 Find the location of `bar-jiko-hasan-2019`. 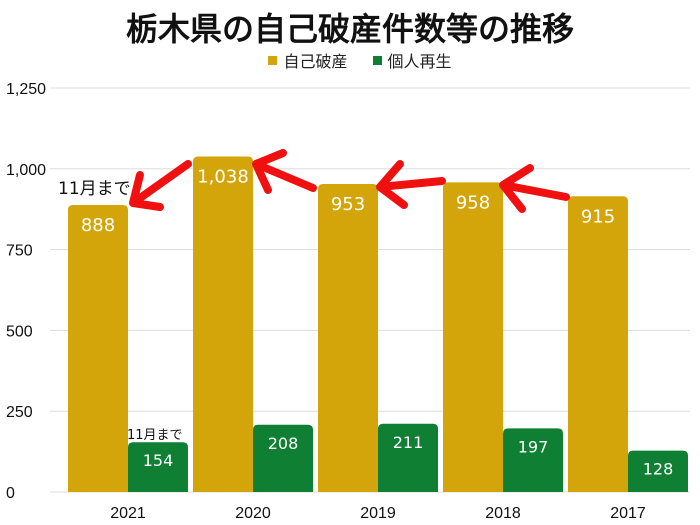

bar-jiko-hasan-2019 is located at coordinates (348, 337).